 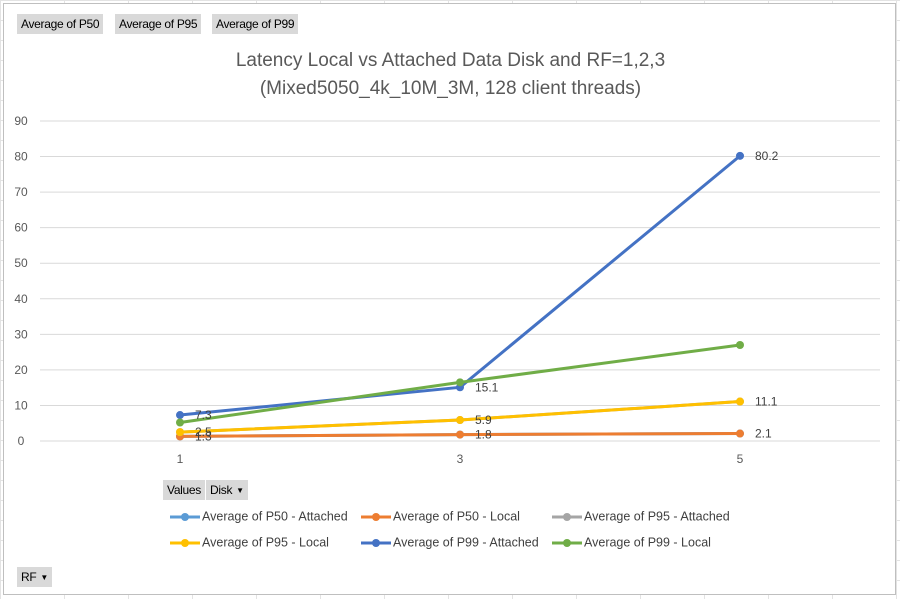 I want to click on data-label: 11.1, so click(x=766, y=402).